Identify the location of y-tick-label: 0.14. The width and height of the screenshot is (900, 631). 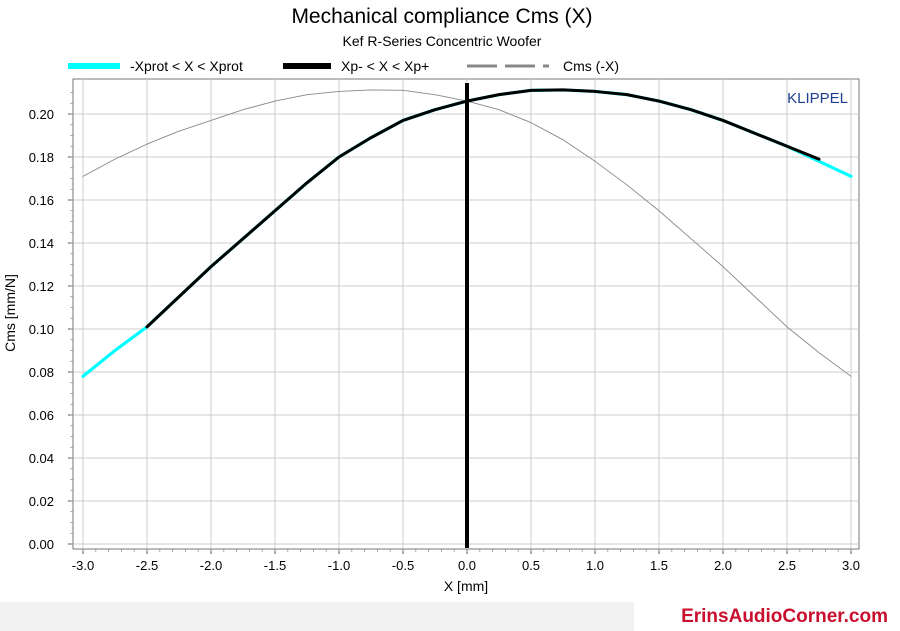
(41, 243).